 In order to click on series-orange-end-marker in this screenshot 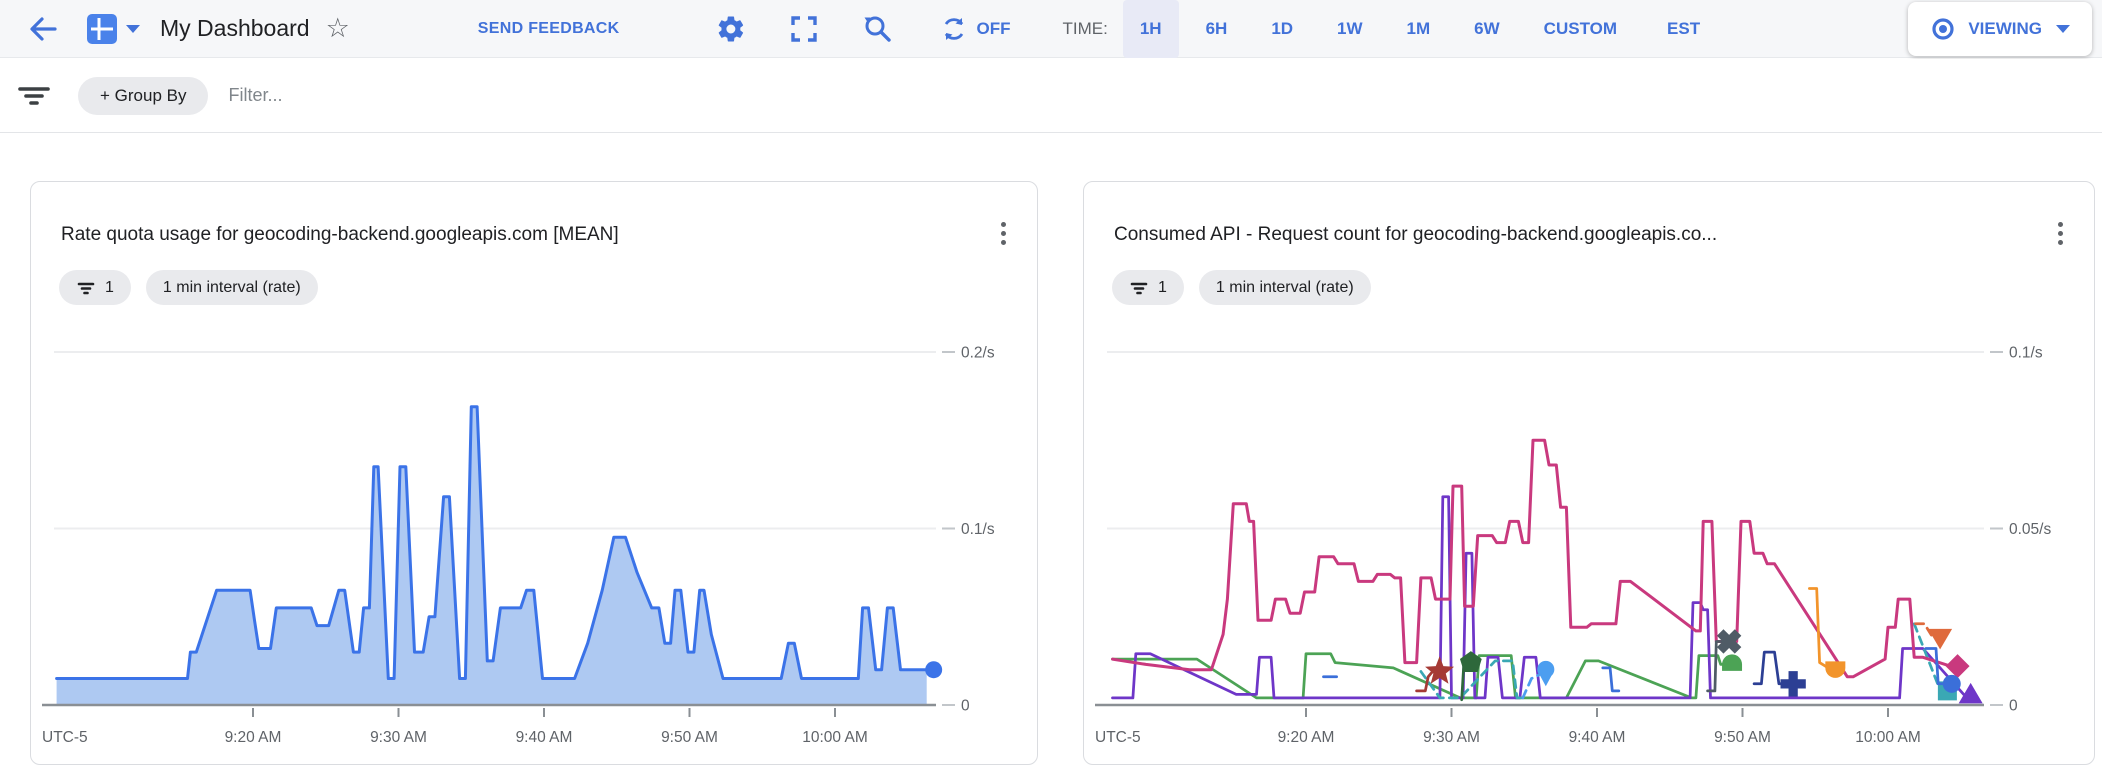, I will do `click(1835, 669)`.